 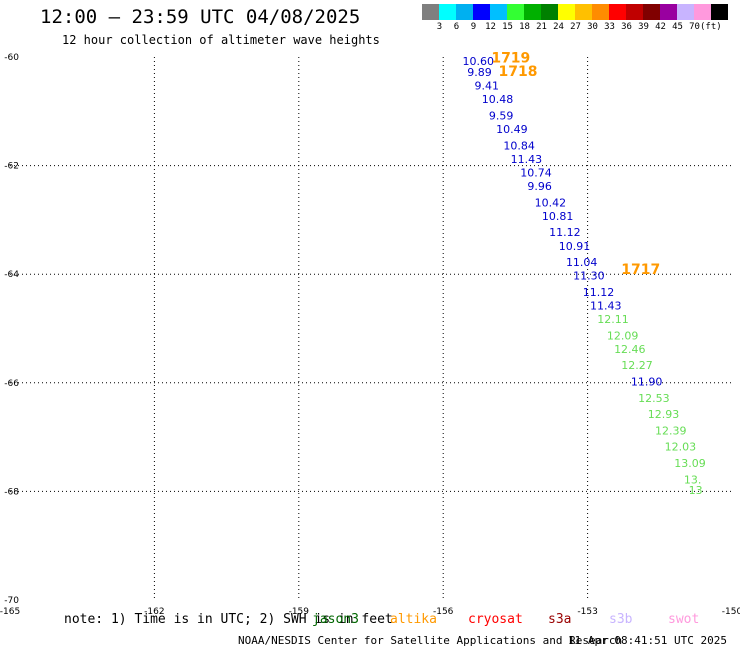 I want to click on wave-height-point: 12.03, so click(x=681, y=447).